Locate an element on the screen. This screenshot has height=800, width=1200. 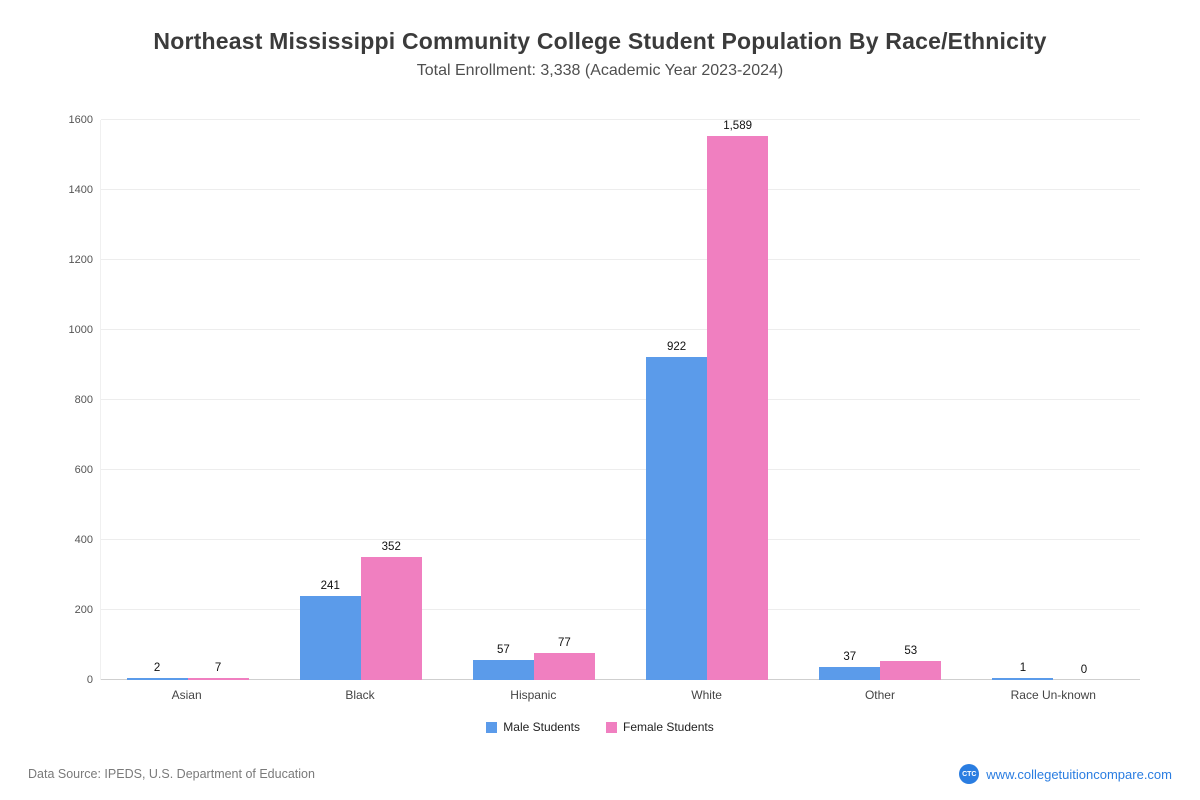
x-axis-label: Black is located at coordinates (360, 695).